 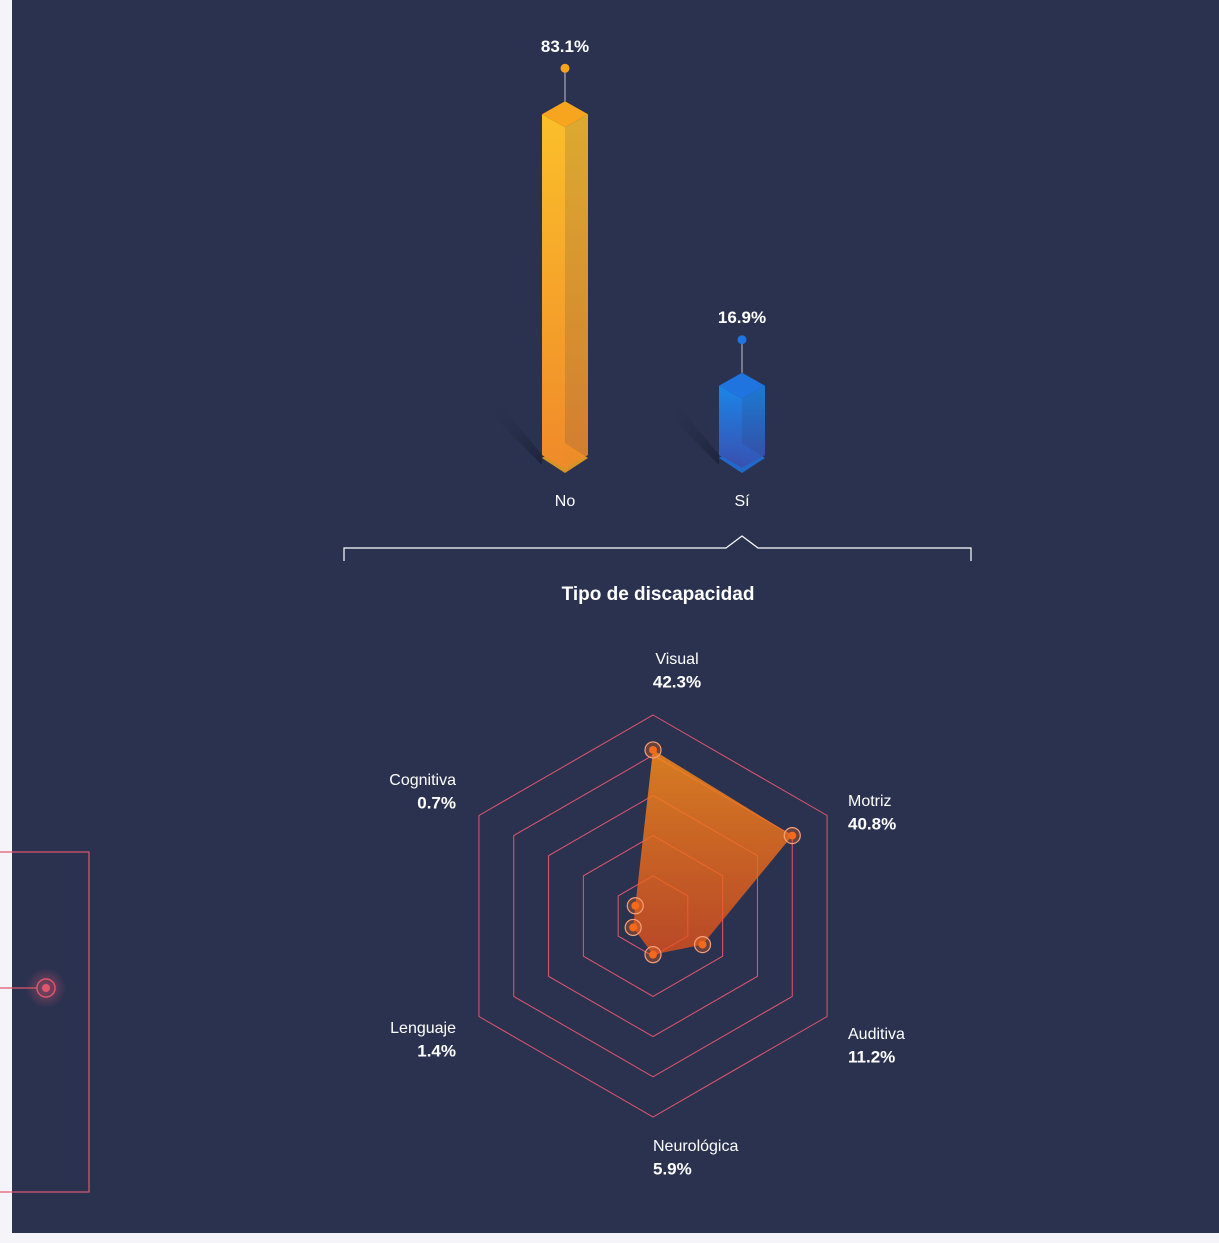 I want to click on decor-dot, so click(x=46, y=988).